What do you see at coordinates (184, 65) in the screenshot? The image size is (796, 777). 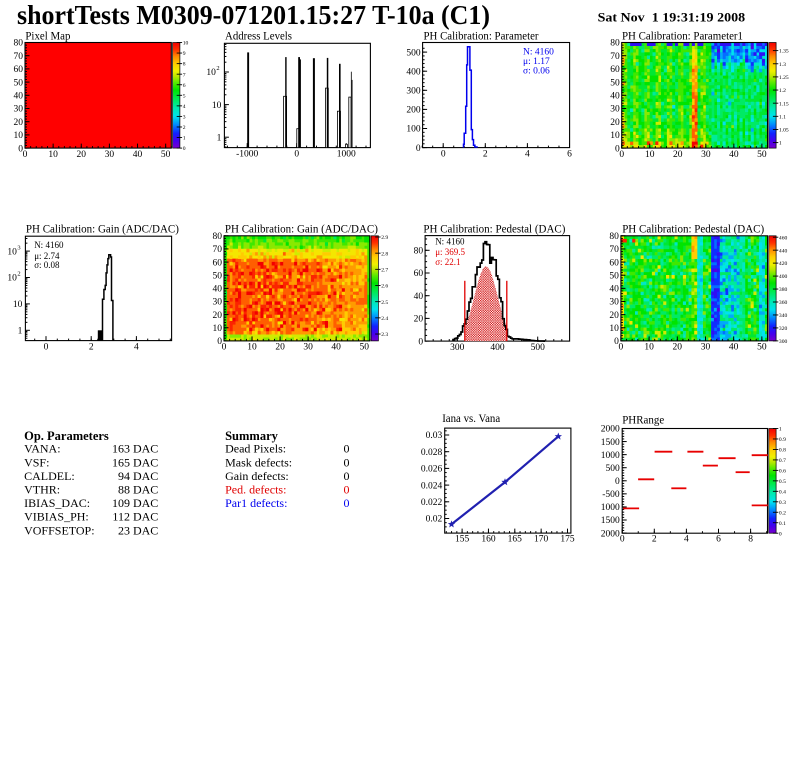 I see `svg-text: 8` at bounding box center [184, 65].